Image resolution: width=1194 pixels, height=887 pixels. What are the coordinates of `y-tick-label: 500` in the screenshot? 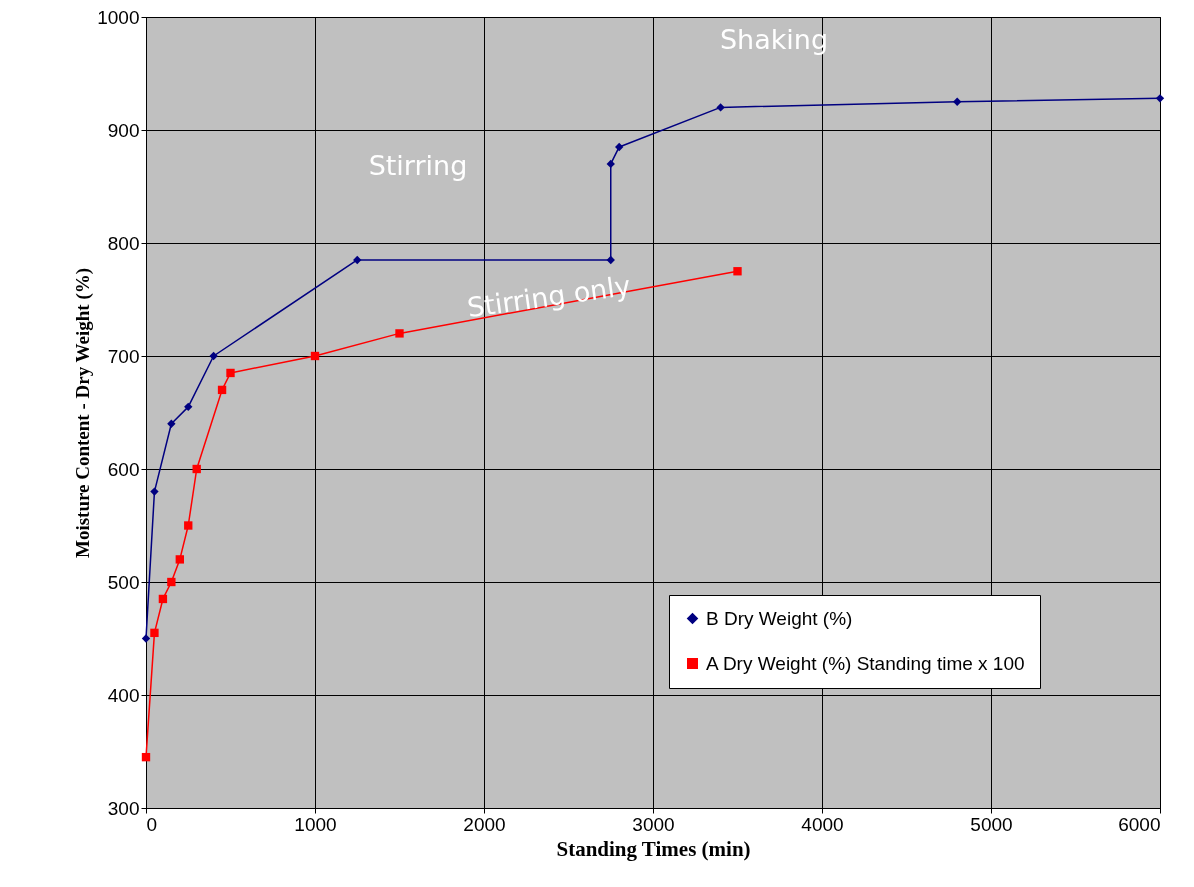 It's located at (123, 582).